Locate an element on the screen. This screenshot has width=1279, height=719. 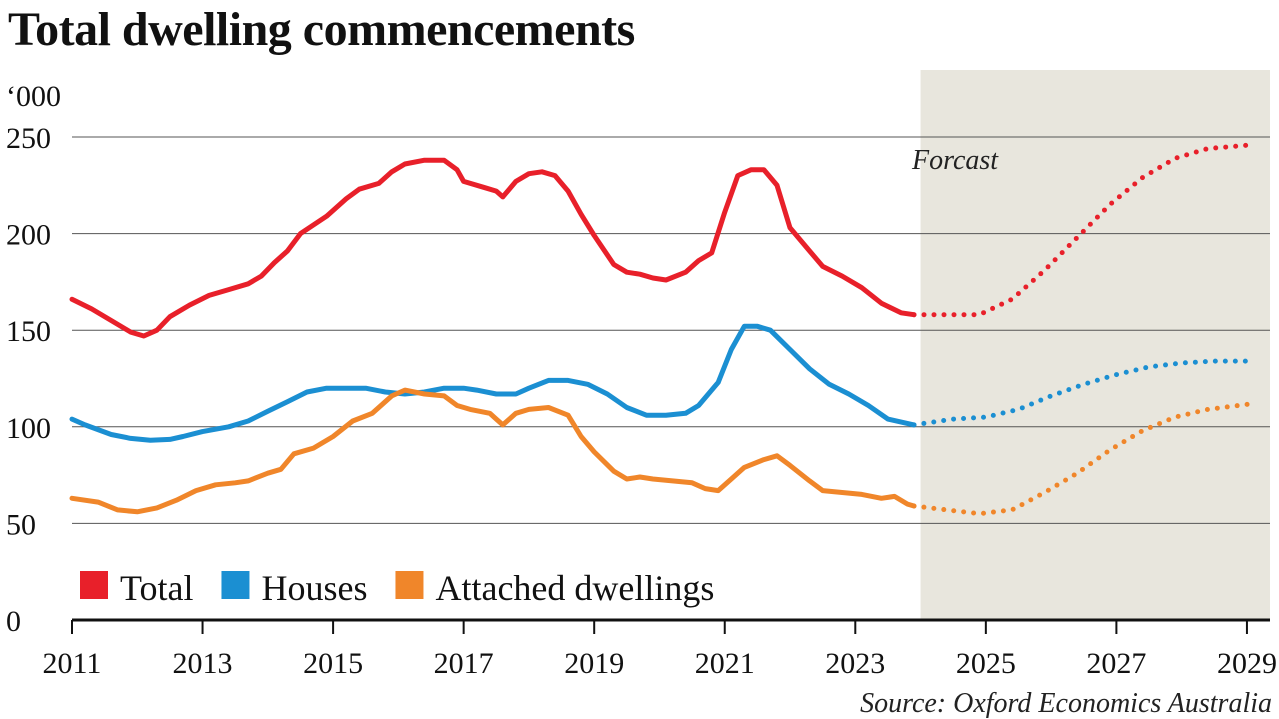
x-tick-label-2023: 2023 is located at coordinates (855, 663).